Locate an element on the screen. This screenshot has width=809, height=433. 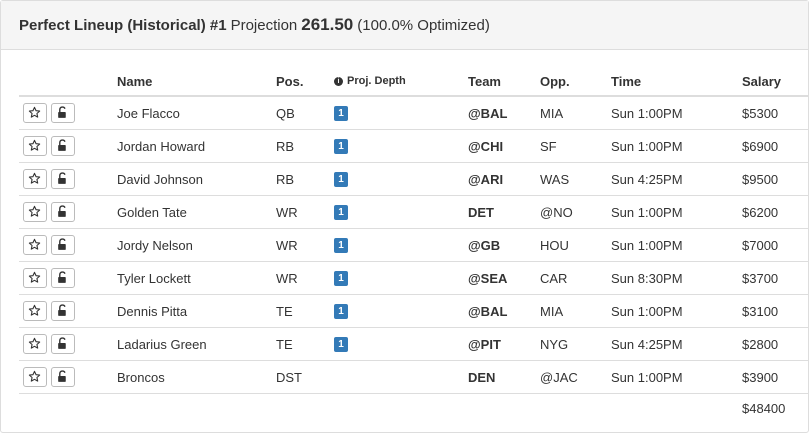
player-depth is located at coordinates (401, 377).